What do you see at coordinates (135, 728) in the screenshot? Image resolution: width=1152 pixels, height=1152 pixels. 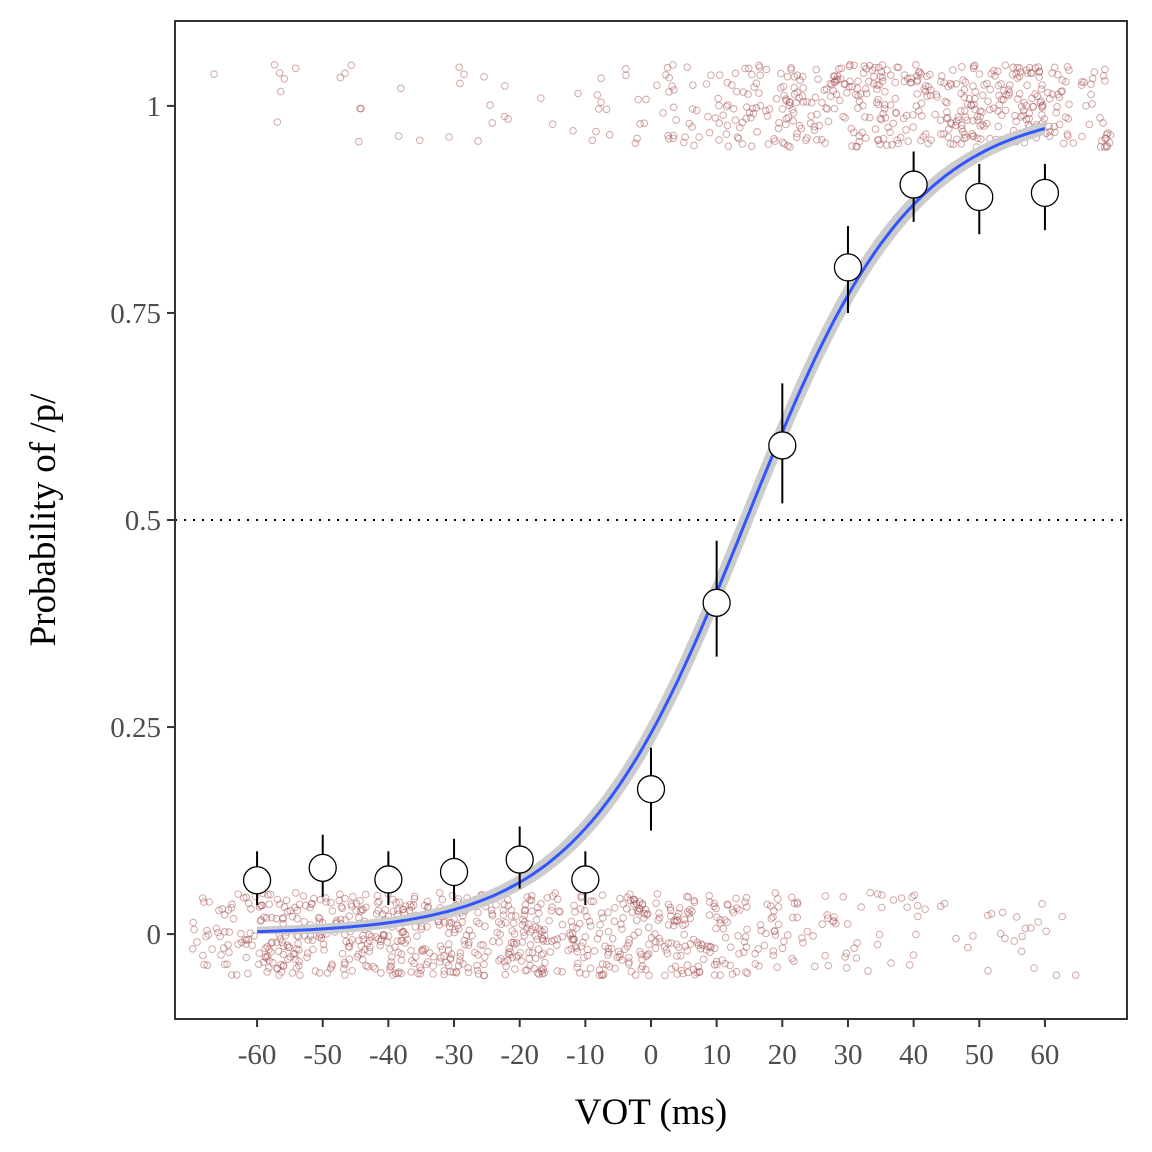 I see `y-tick-label: 0.25` at bounding box center [135, 728].